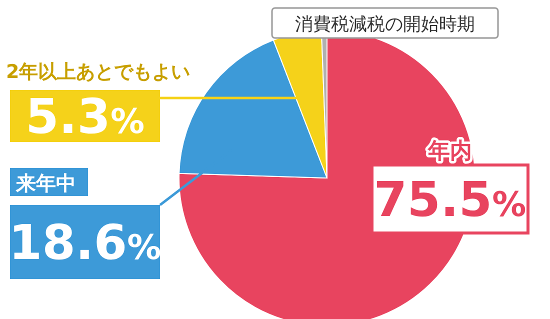 Image resolution: width=550 pixels, height=319 pixels. Describe the element at coordinates (85, 243) in the screenshot. I see `data-label: 18.6%` at that location.